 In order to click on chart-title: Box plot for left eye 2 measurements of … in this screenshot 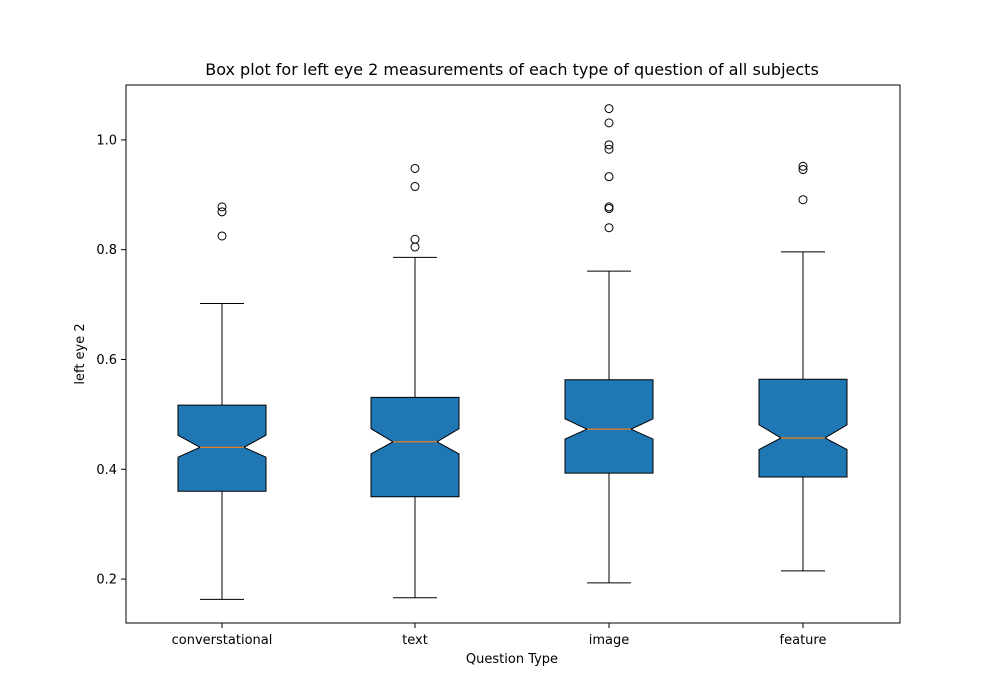, I will do `click(512, 69)`.